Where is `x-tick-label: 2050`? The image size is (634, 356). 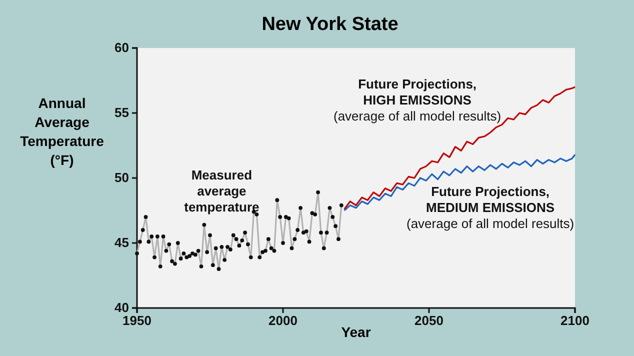
x-tick-label: 2050 is located at coordinates (429, 320).